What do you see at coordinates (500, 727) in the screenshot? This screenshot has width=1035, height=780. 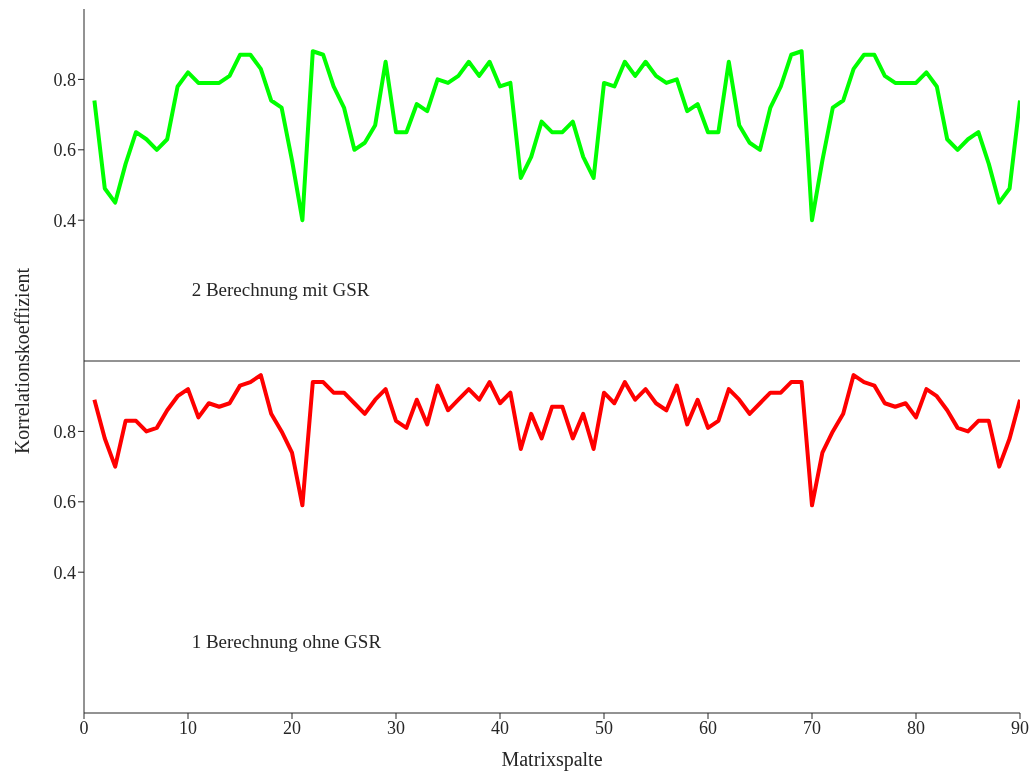 I see `x-tick-label: 40` at bounding box center [500, 727].